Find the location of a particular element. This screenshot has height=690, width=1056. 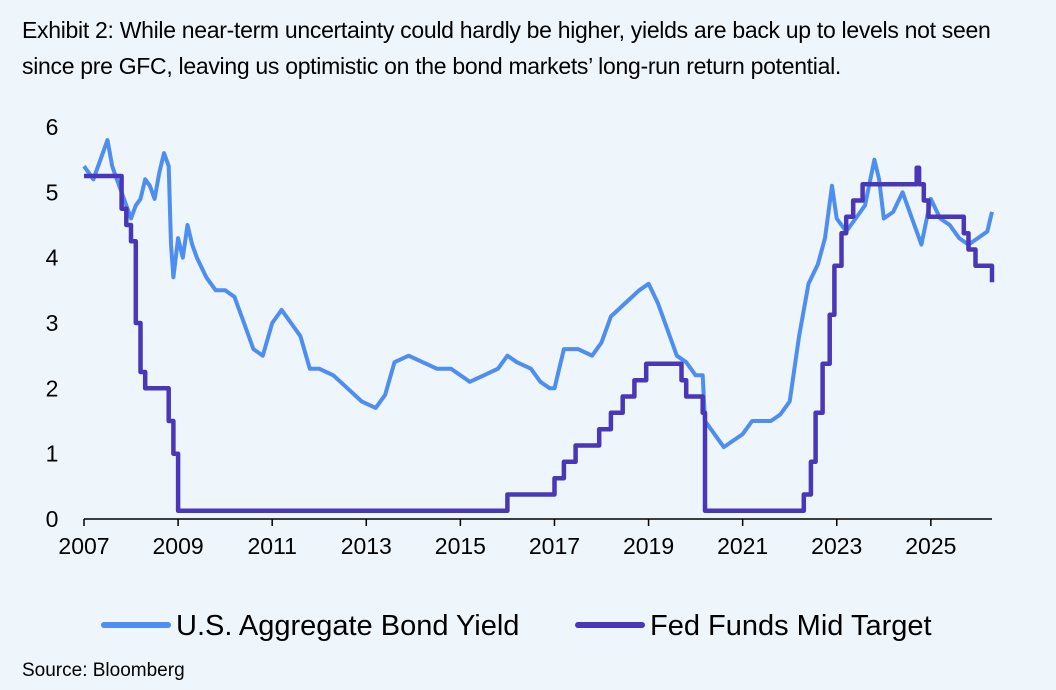

x-tick-label: 2013 is located at coordinates (366, 546).